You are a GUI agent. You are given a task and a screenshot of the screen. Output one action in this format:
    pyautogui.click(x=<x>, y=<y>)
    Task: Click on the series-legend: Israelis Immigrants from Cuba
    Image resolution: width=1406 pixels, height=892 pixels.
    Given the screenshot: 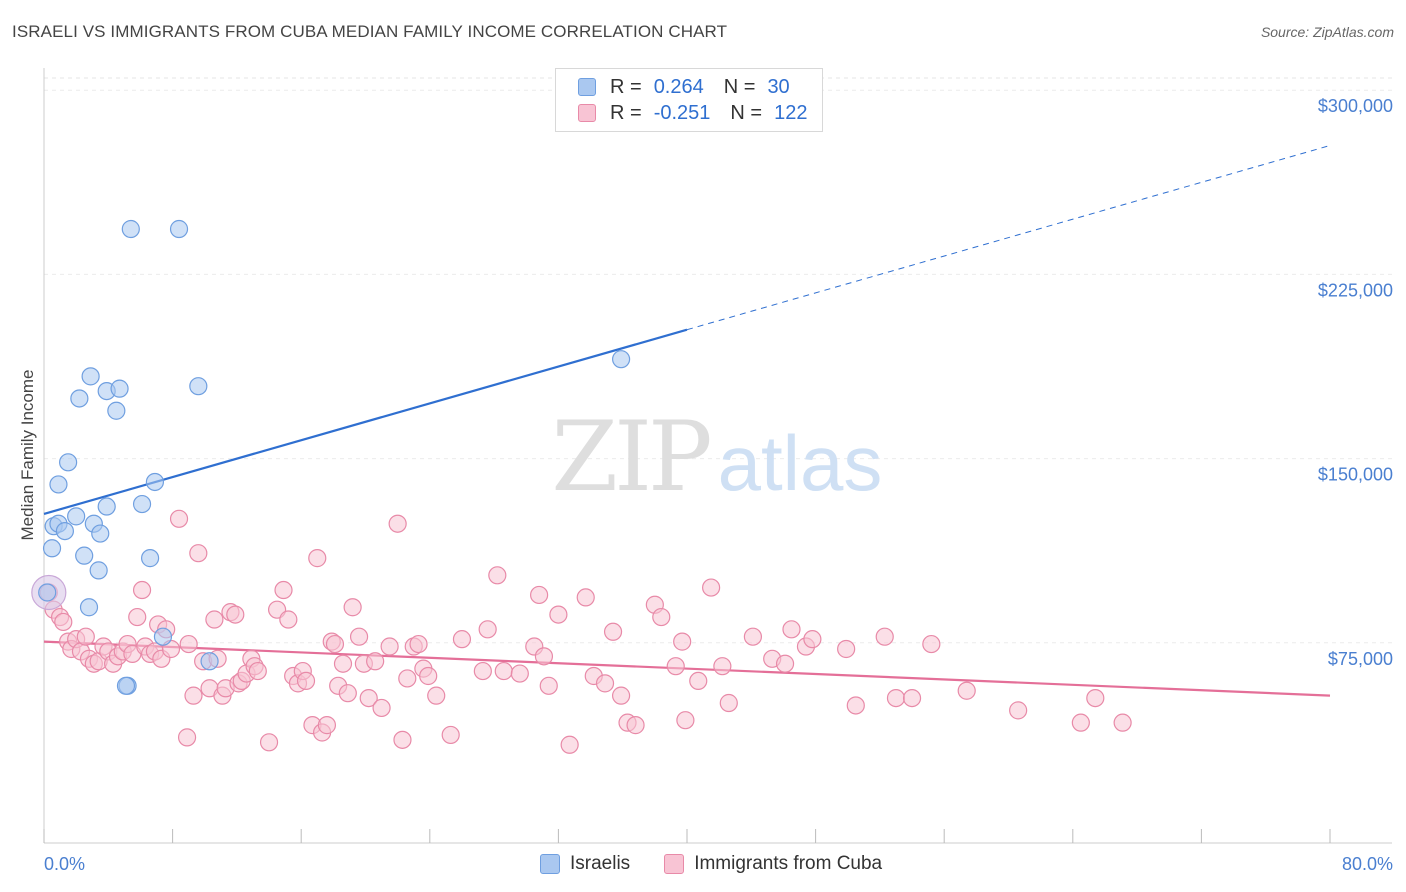 What is the action you would take?
    pyautogui.click(x=728, y=864)
    